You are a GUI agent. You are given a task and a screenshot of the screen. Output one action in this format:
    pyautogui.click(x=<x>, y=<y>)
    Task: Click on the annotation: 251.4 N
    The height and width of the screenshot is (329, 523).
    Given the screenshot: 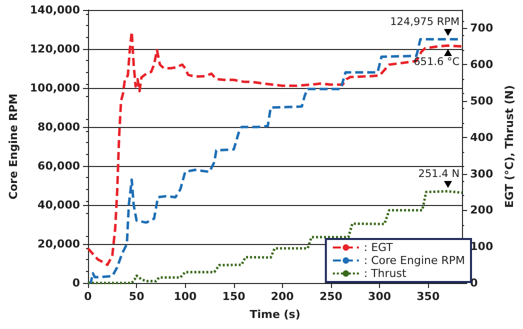 What is the action you would take?
    pyautogui.click(x=439, y=174)
    